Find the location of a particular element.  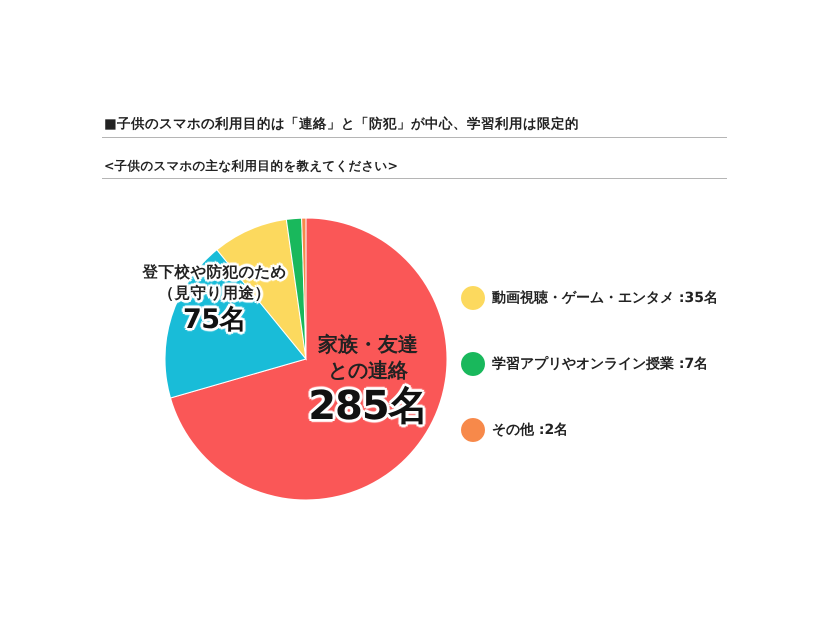

chart-title: ■子供のスマホの利用目的は「連絡」と「防犯」が中心、学習利用は限定的 is located at coordinates (414, 126).